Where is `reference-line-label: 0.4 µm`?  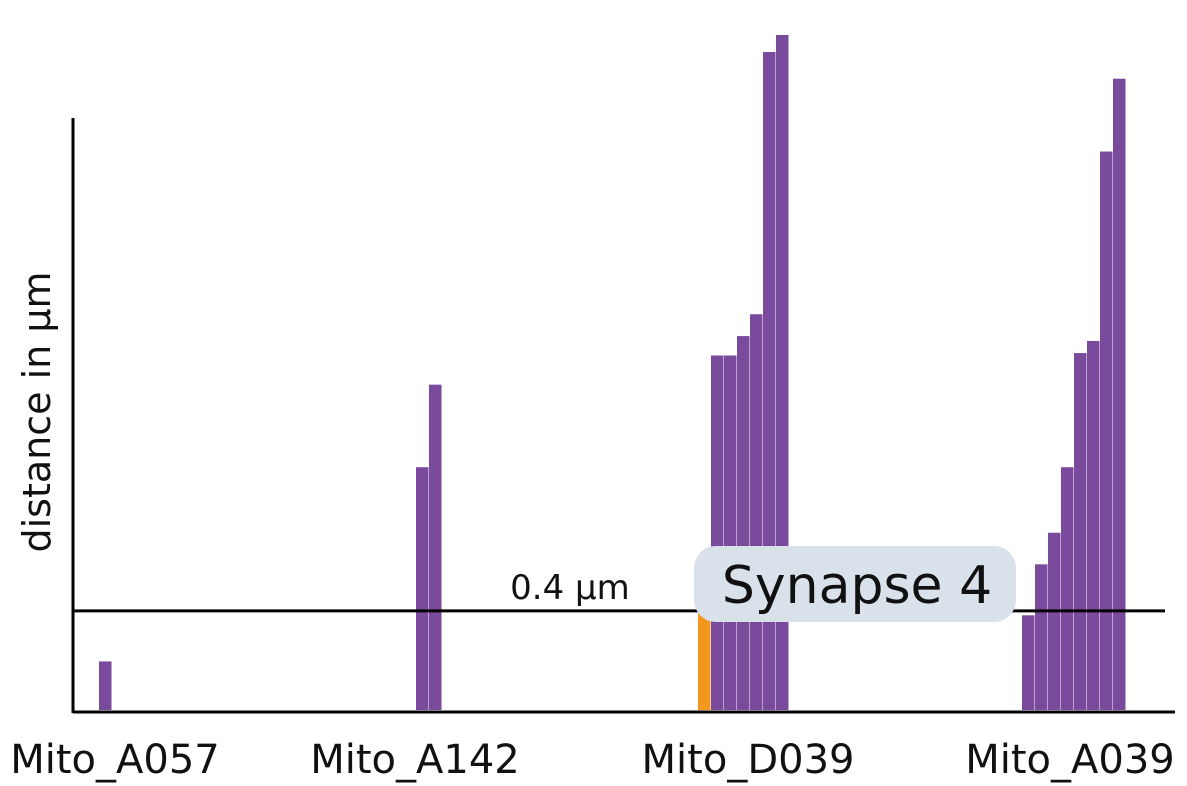 reference-line-label: 0.4 µm is located at coordinates (570, 588).